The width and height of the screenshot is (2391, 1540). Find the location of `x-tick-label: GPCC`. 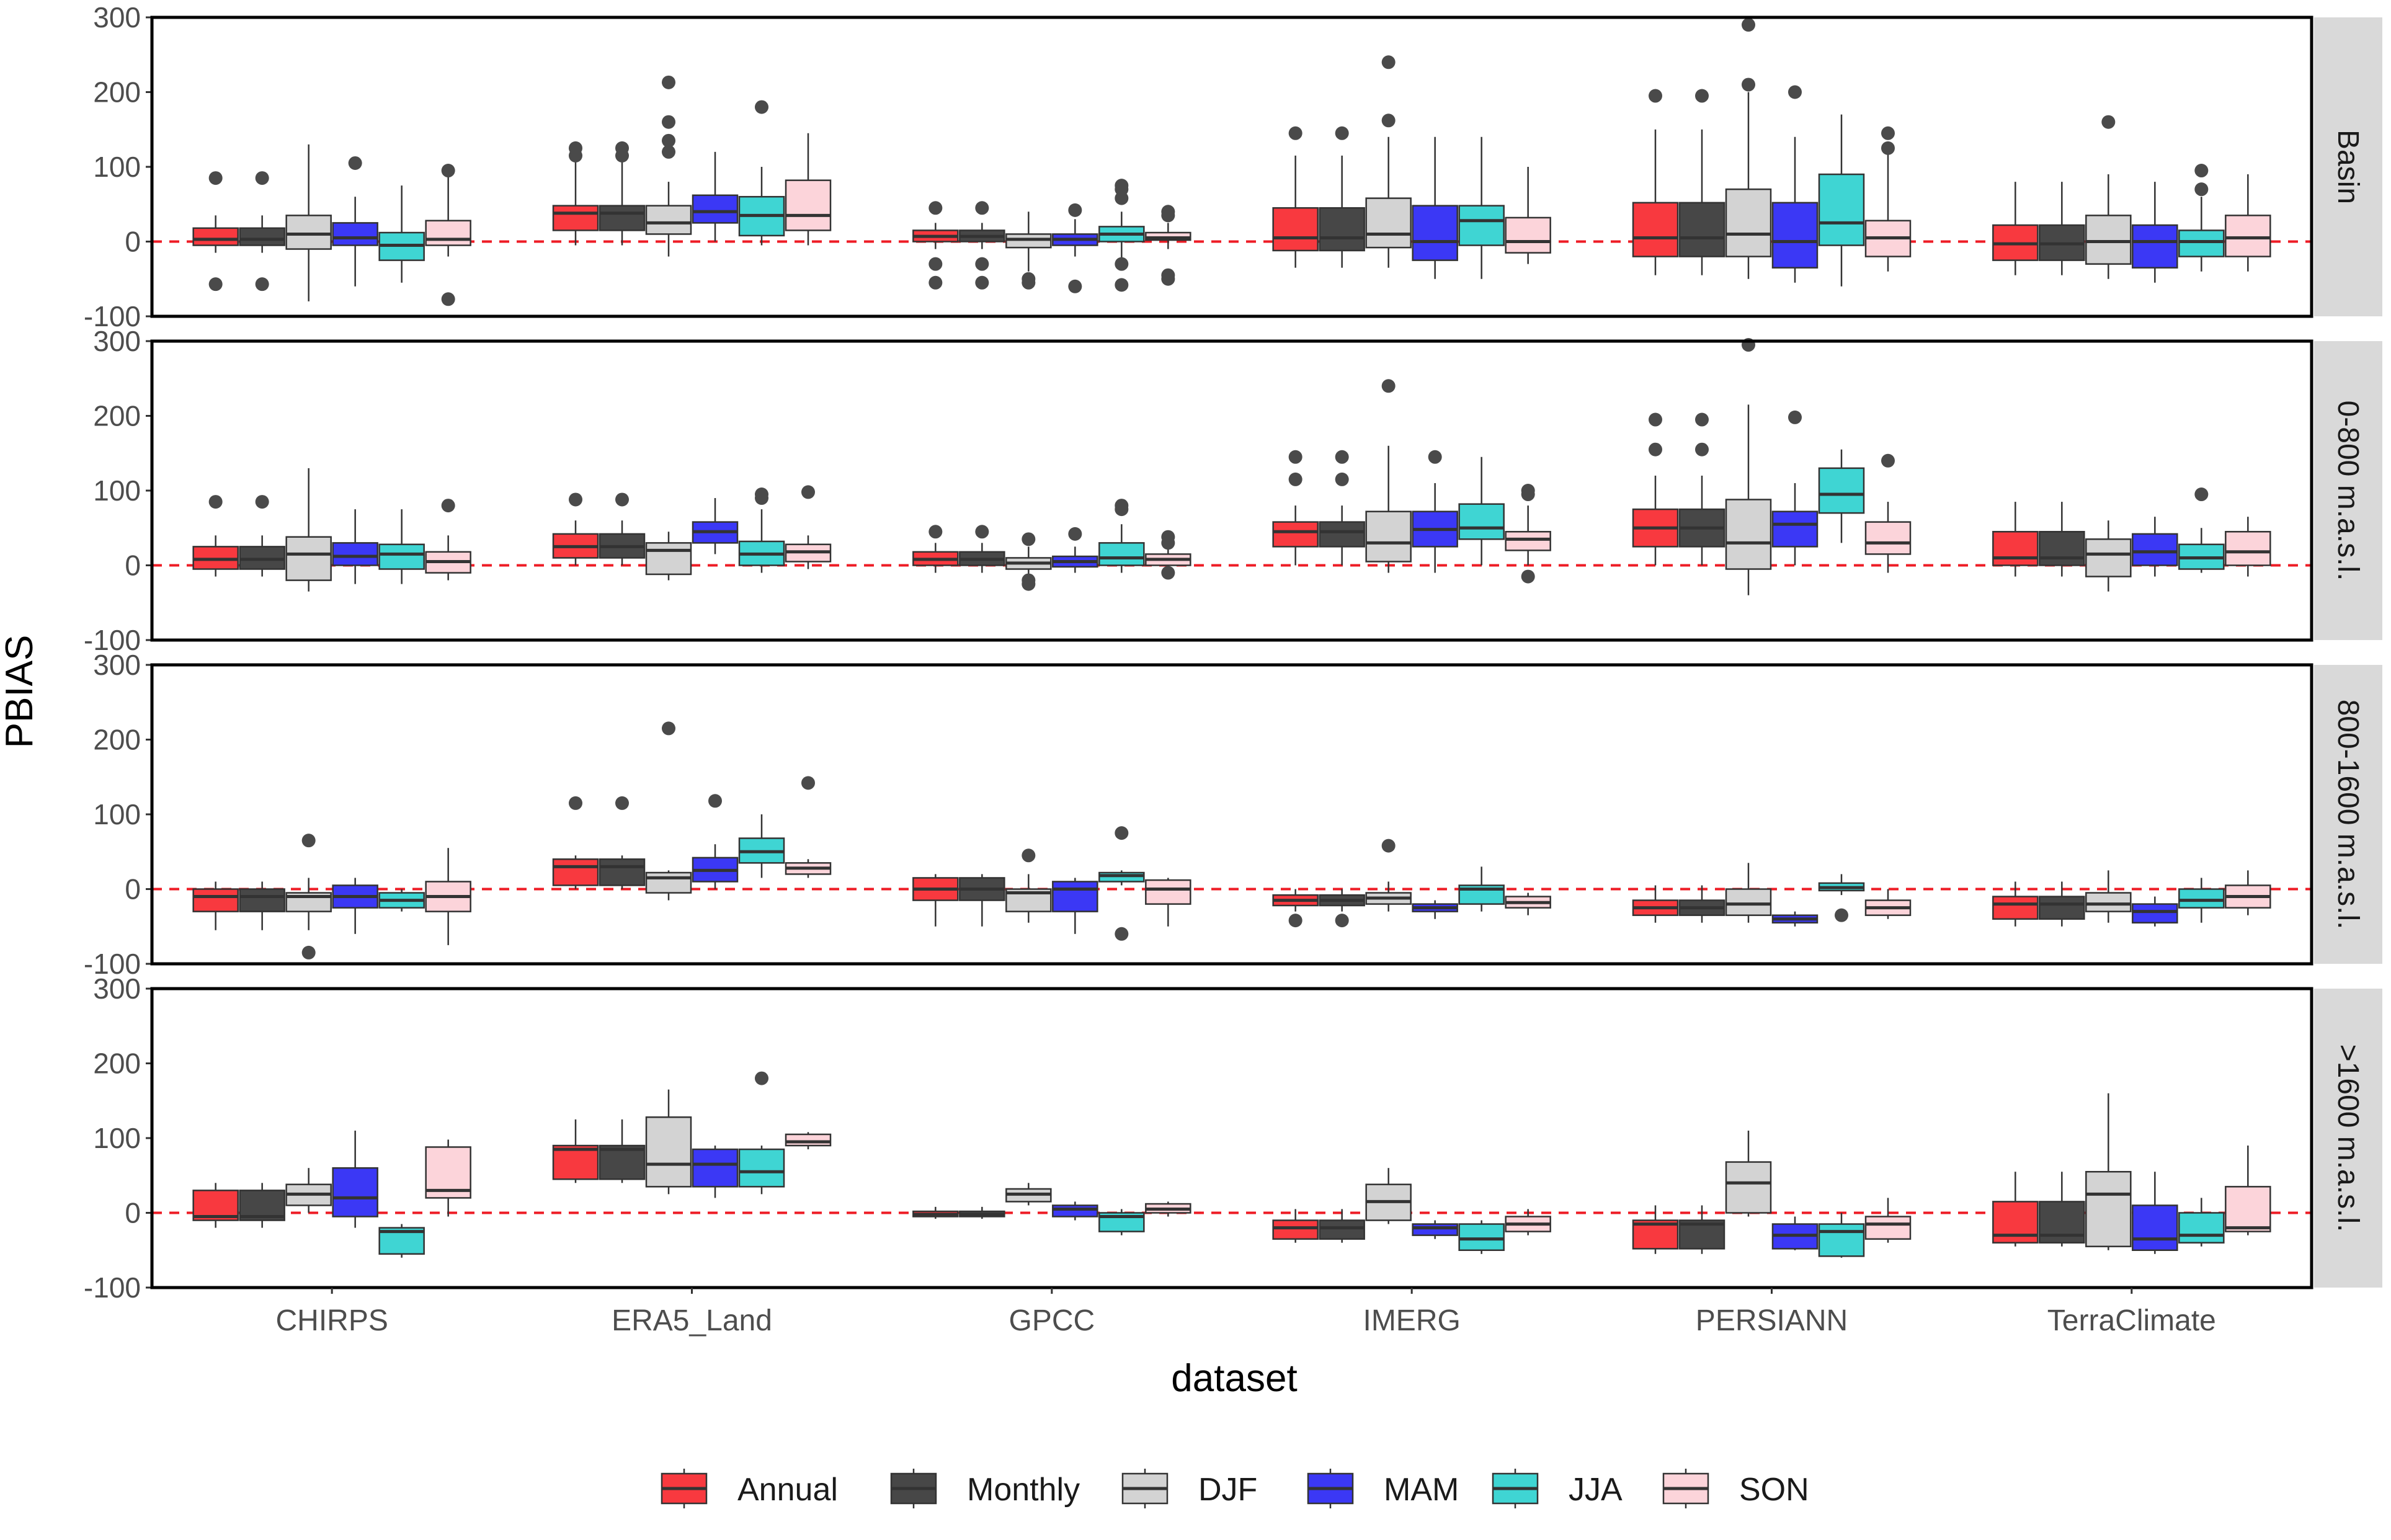

x-tick-label: GPCC is located at coordinates (1052, 1321).